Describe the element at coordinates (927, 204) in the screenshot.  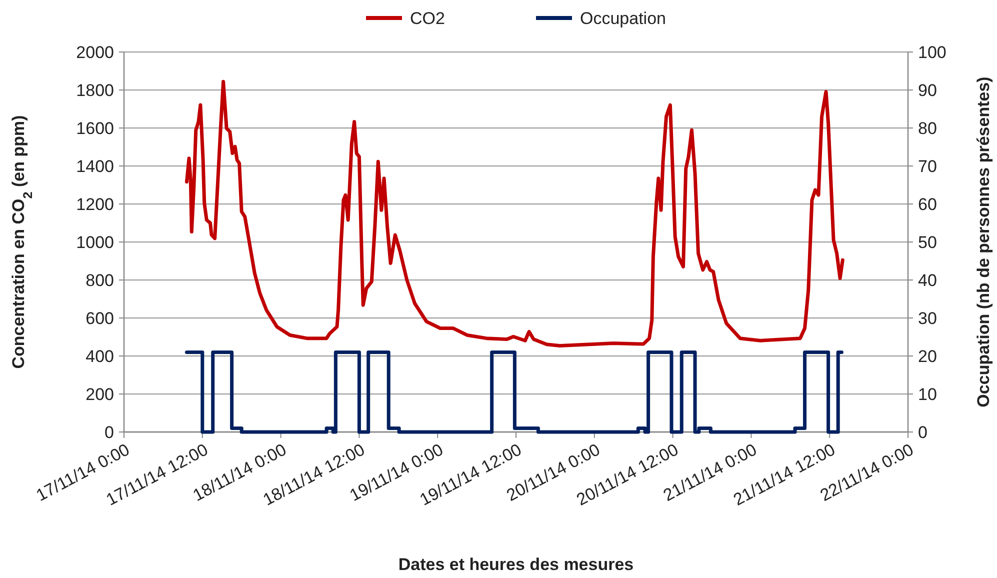
I see `y2-tick-label: 60` at that location.